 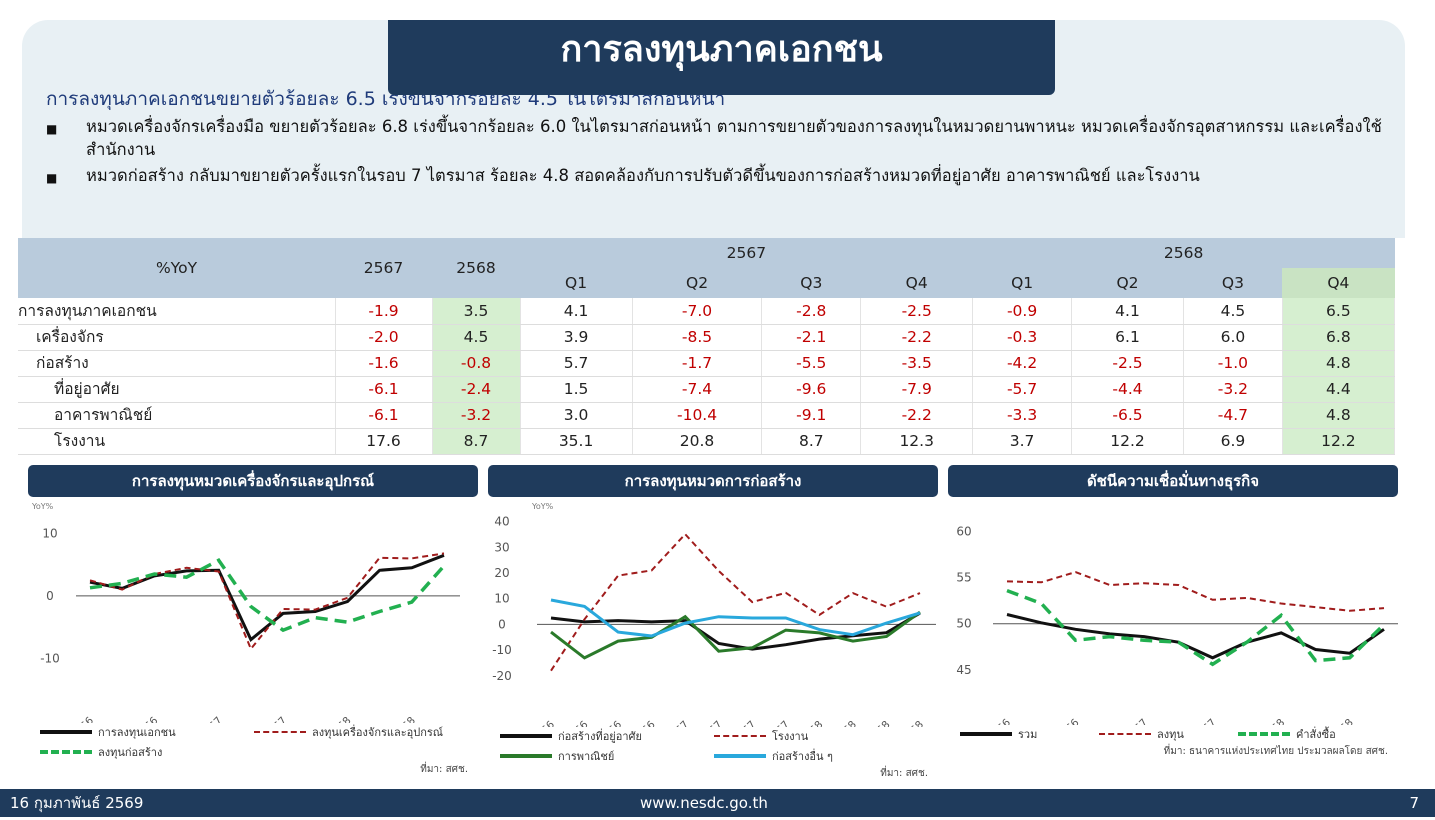 What do you see at coordinates (378, 732) in the screenshot?
I see `legend-label: ลงทุนเครื่องจักรและอุปกรณ์` at bounding box center [378, 732].